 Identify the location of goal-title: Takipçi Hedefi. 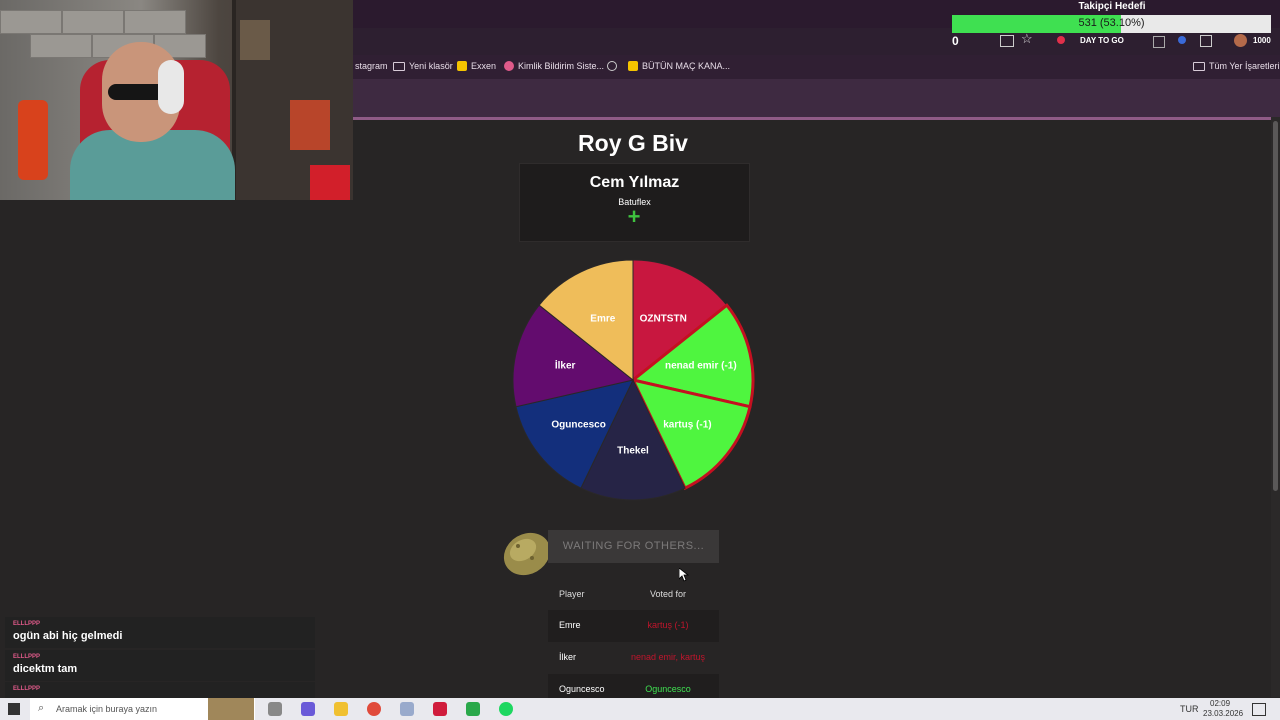
(1112, 6).